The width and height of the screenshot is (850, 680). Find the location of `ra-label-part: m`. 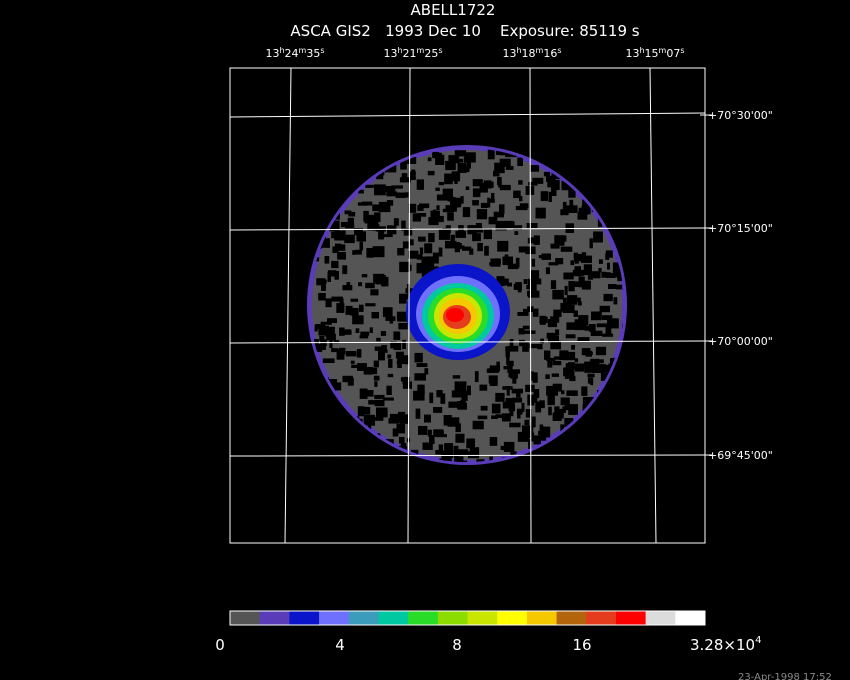

ra-label-part: m is located at coordinates (421, 50).